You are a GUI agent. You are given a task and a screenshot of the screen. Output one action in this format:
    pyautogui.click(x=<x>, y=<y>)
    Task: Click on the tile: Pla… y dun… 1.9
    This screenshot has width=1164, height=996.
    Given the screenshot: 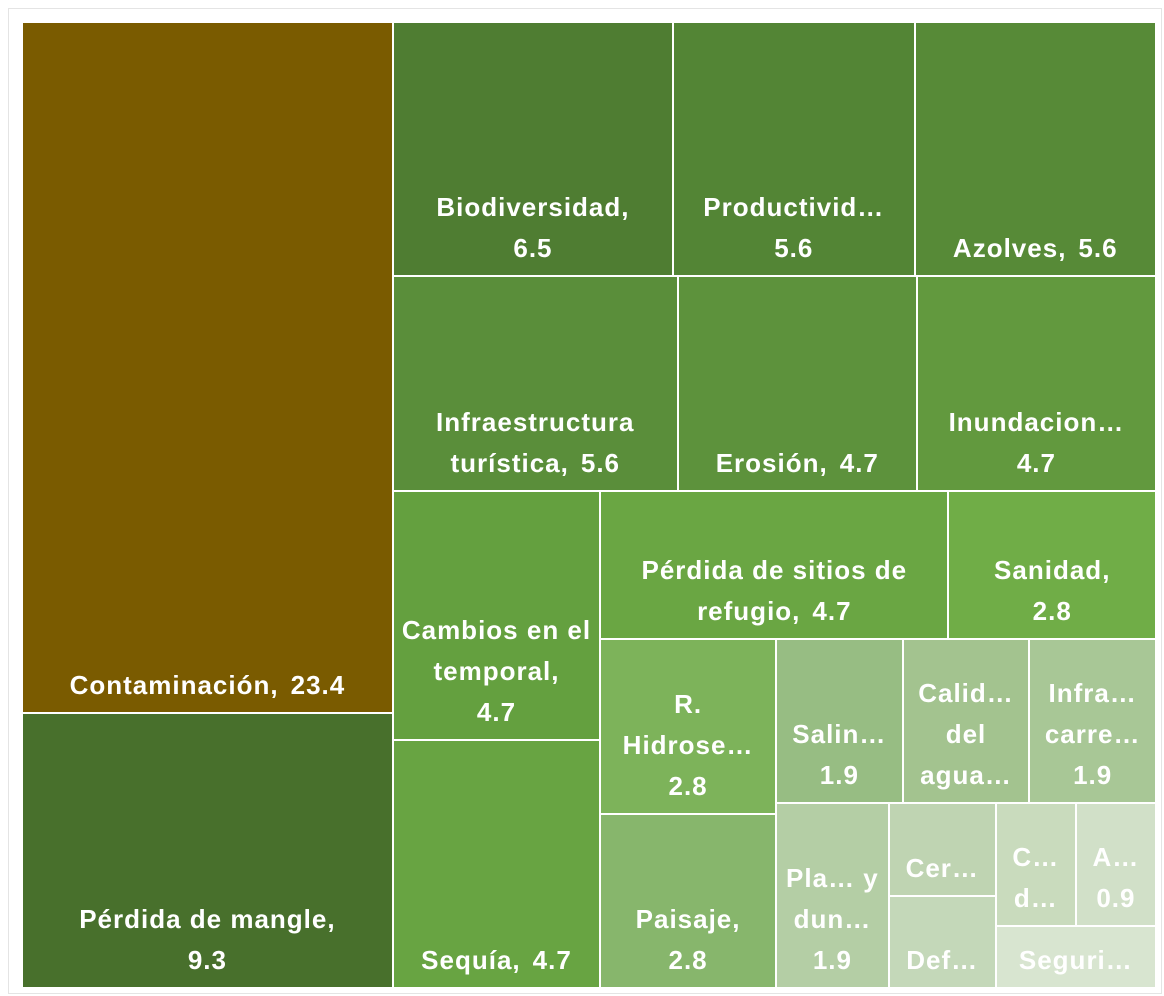 What is the action you would take?
    pyautogui.click(x=832, y=895)
    